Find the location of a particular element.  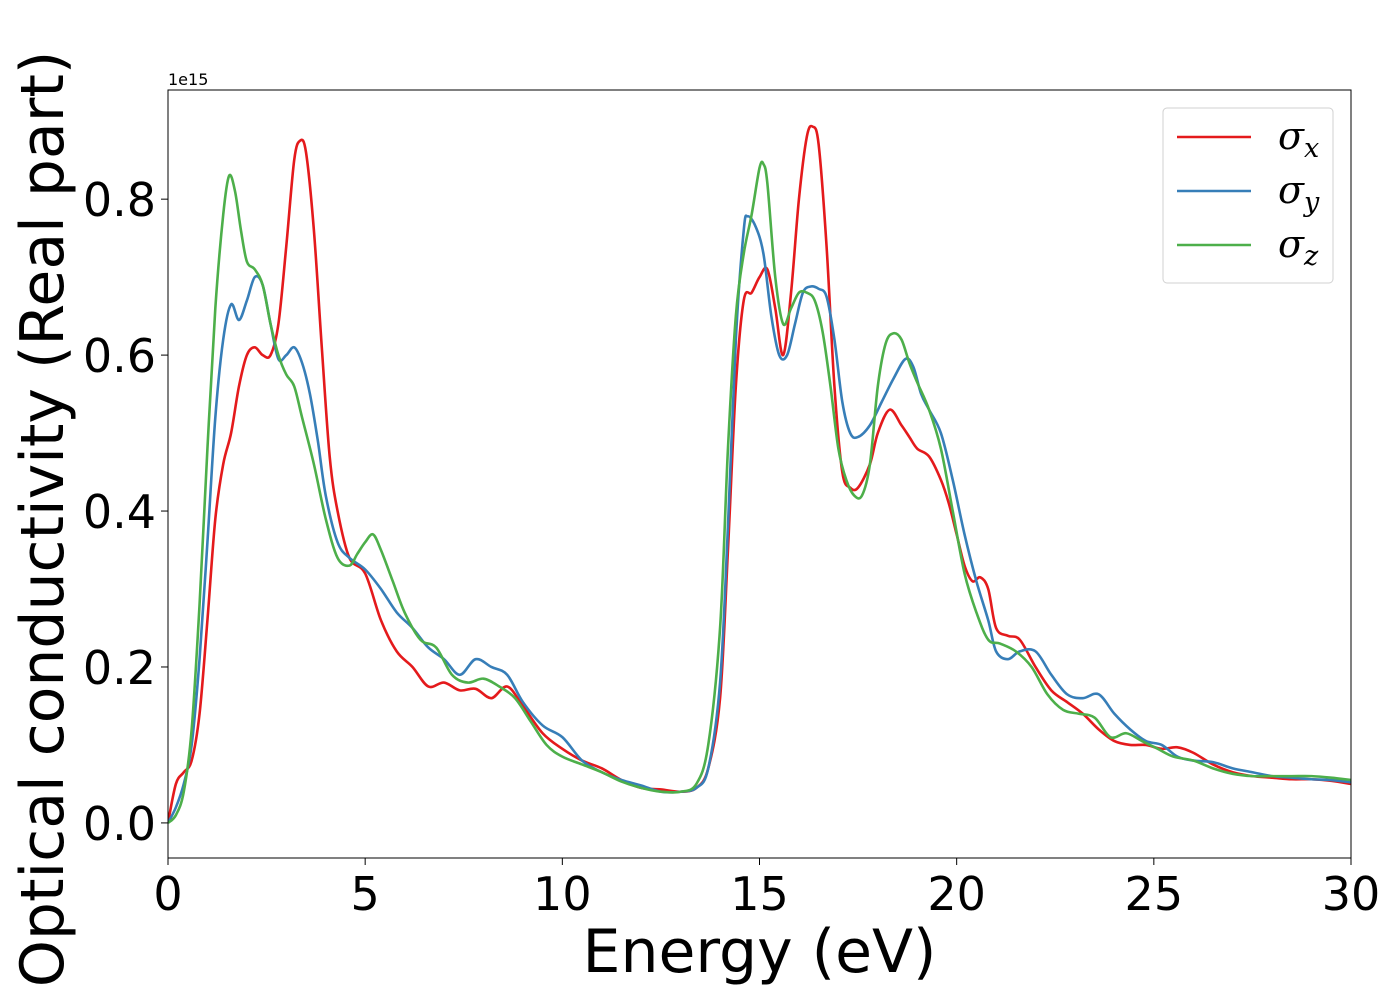

legend-label: σy is located at coordinates (1299, 193).